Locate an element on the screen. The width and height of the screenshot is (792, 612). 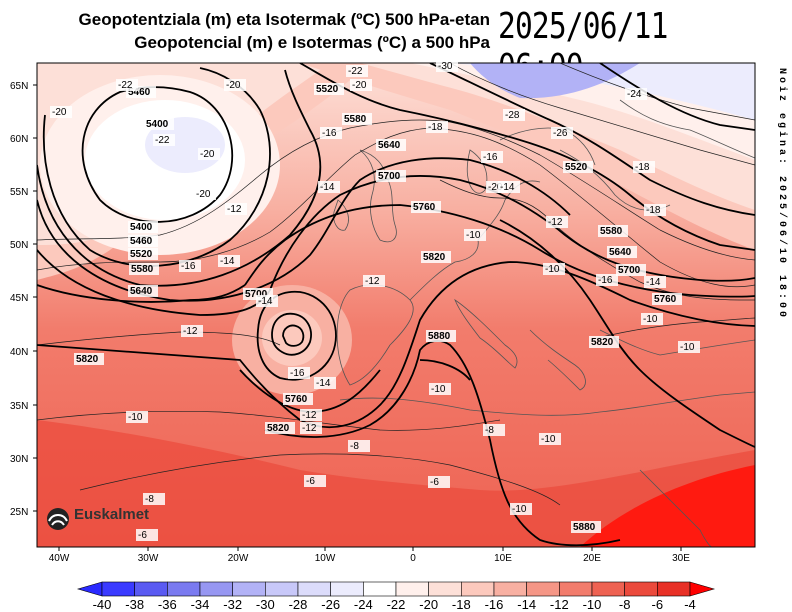
lat-tick-label: 60N is located at coordinates (19, 139).